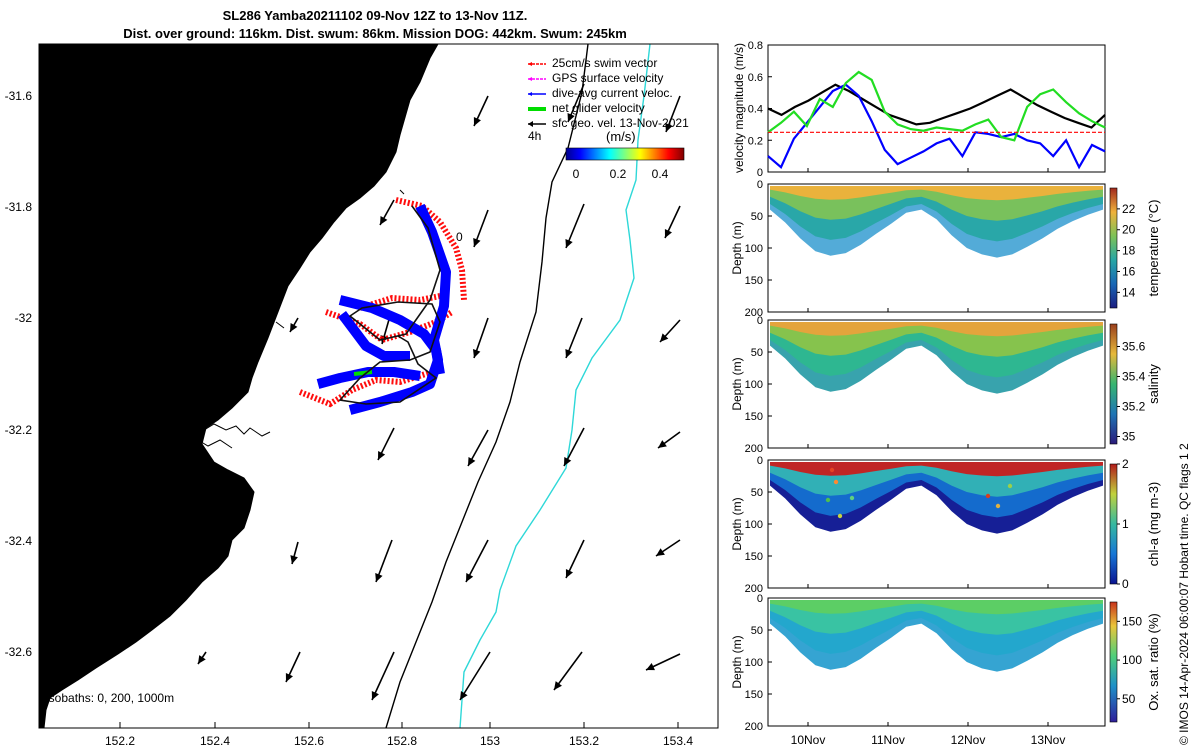 This screenshot has height=750, width=1200. What do you see at coordinates (215, 741) in the screenshot?
I see `map-x-tick-label: 152.4` at bounding box center [215, 741].